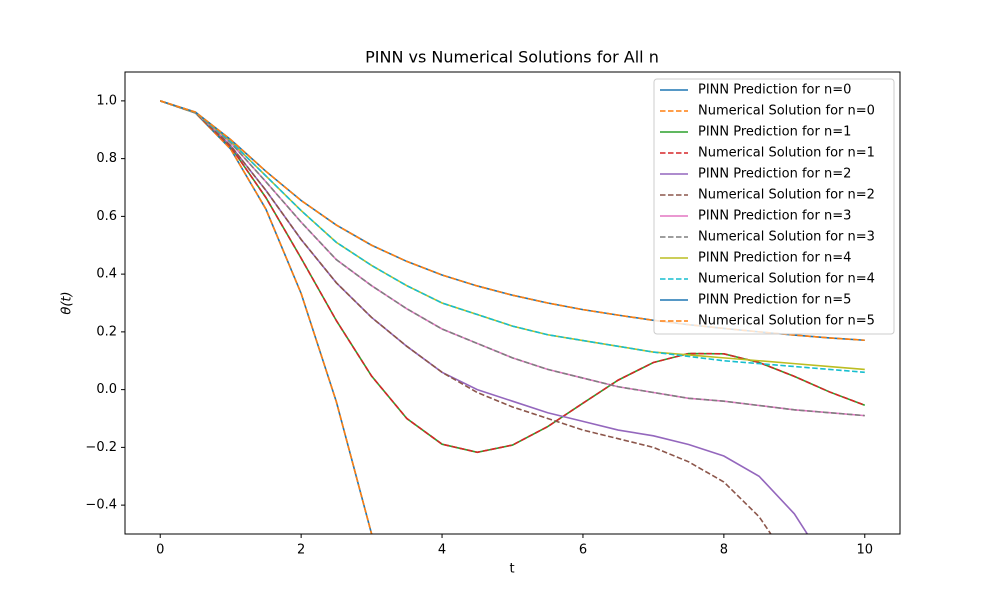  Describe the element at coordinates (786, 111) in the screenshot. I see `legend-label: Numerical Solution for n=0` at that location.